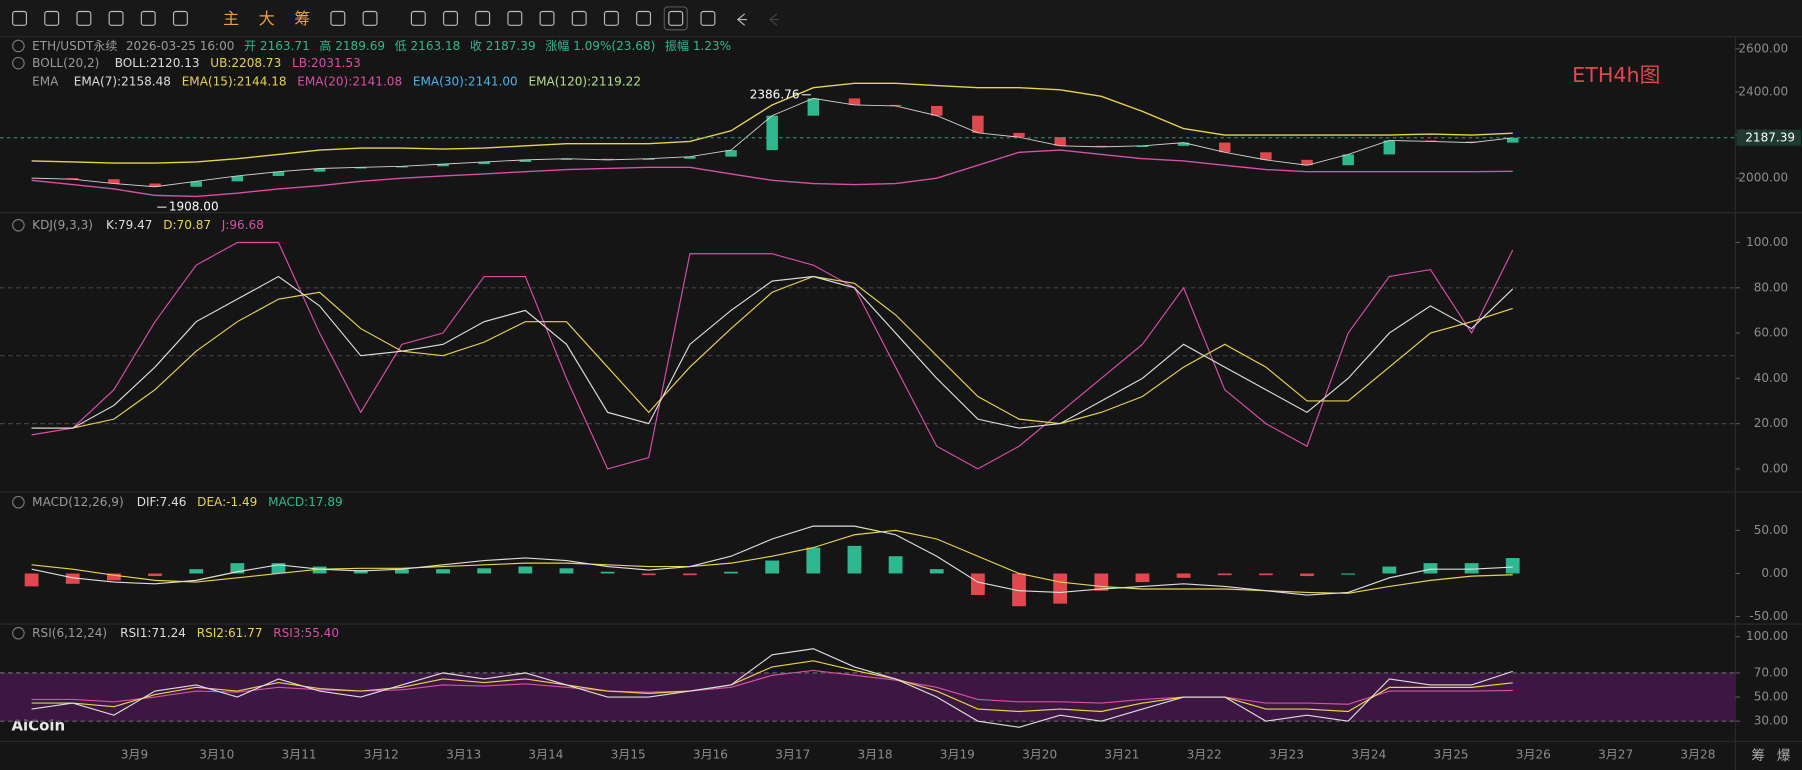 This screenshot has height=770, width=1802. Describe the element at coordinates (628, 755) in the screenshot. I see `x-tick-label: 3月15` at that location.